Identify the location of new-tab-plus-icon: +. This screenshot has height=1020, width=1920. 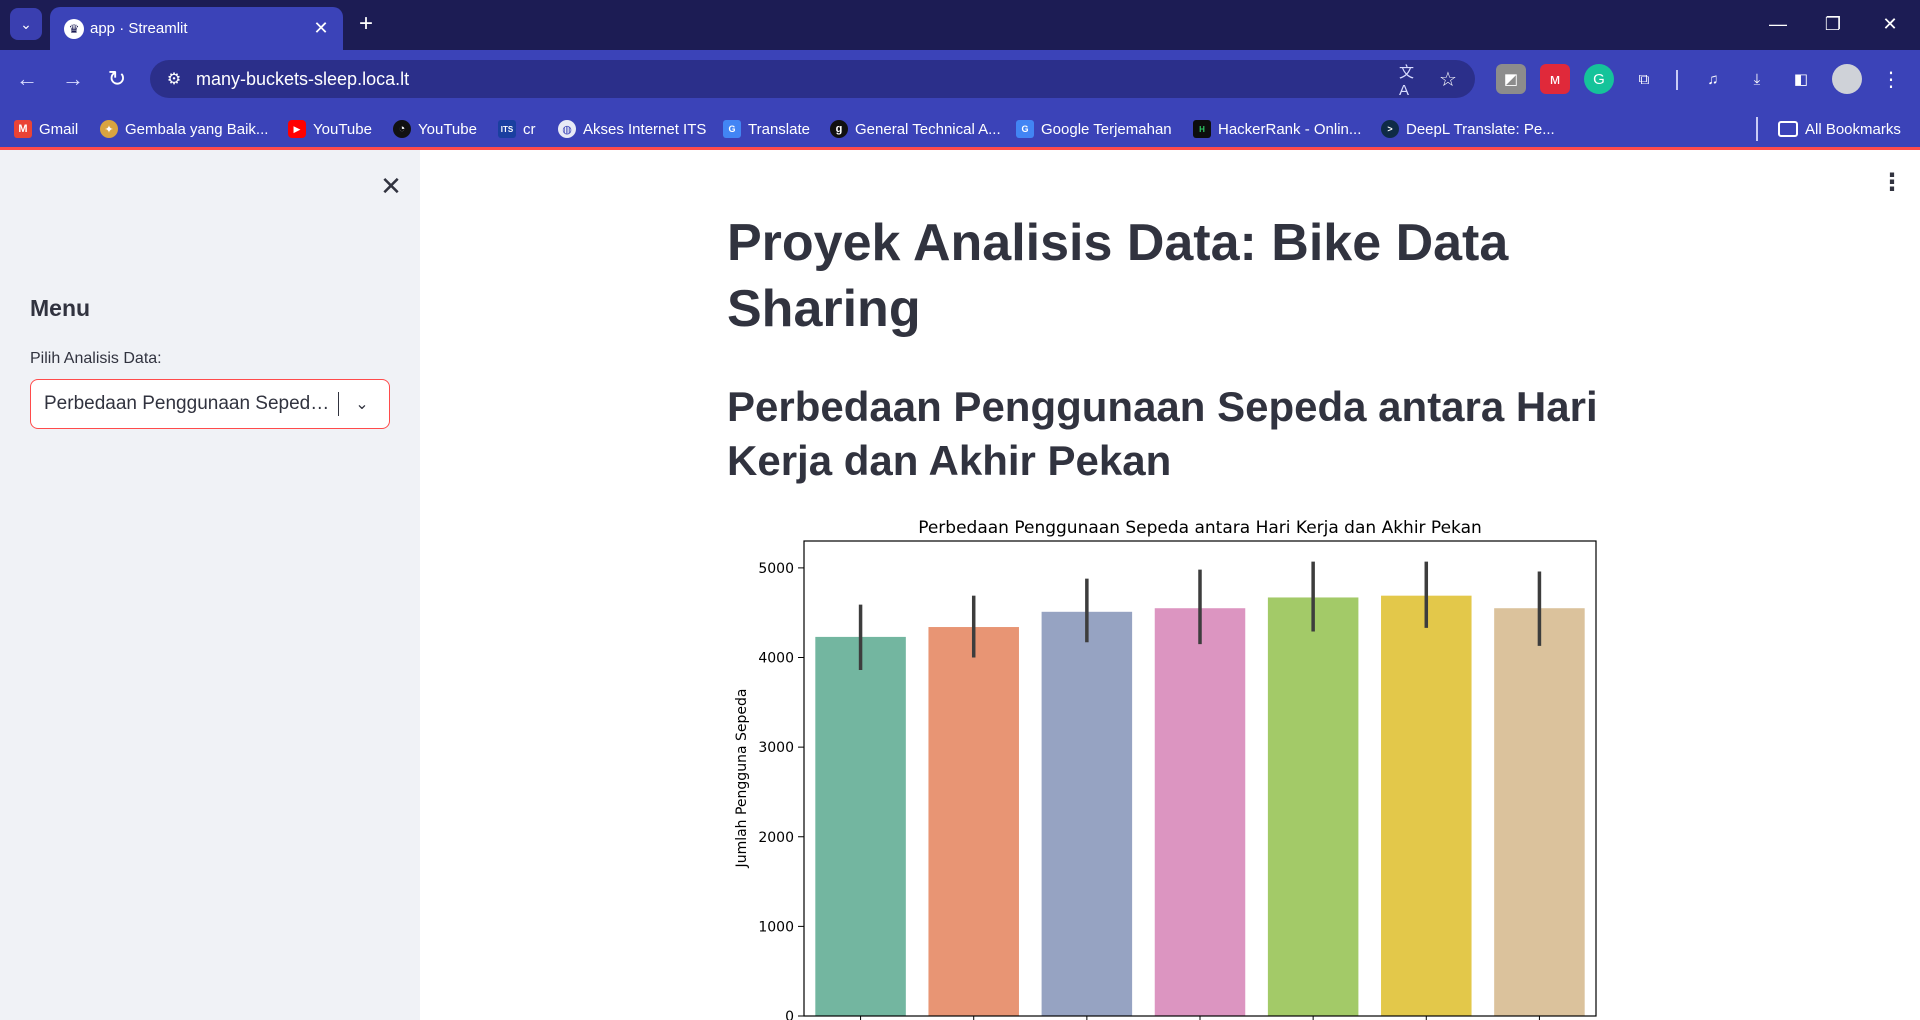
(365, 23).